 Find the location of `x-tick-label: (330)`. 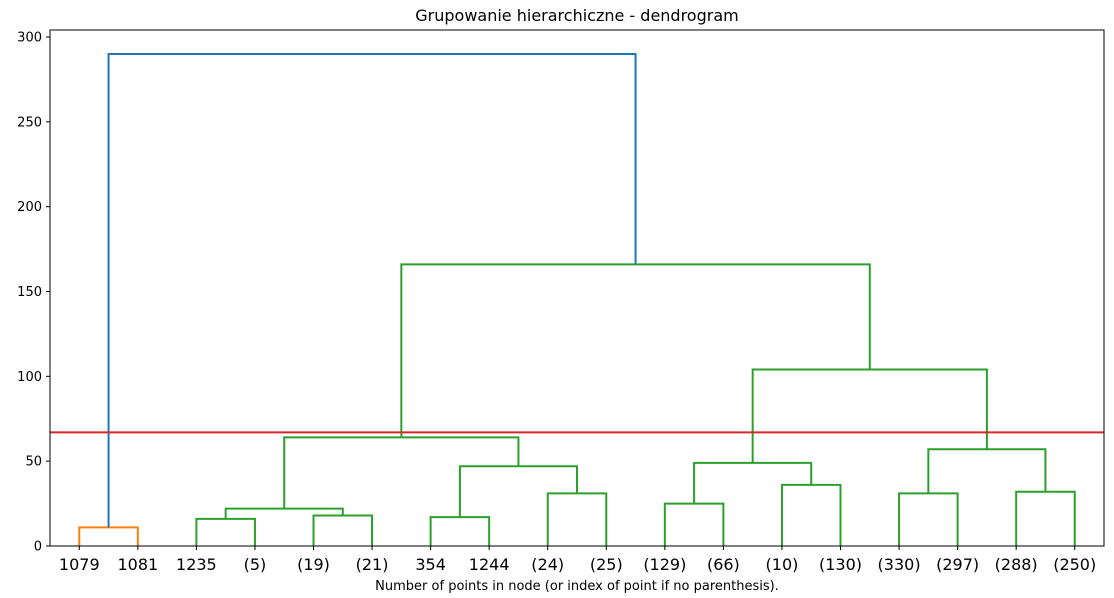

x-tick-label: (330) is located at coordinates (899, 564).